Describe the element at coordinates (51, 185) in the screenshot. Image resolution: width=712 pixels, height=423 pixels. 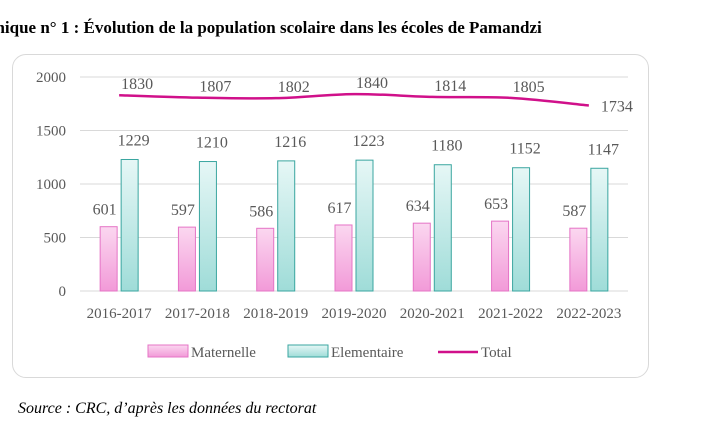
I see `y-tick-label: 1000` at that location.